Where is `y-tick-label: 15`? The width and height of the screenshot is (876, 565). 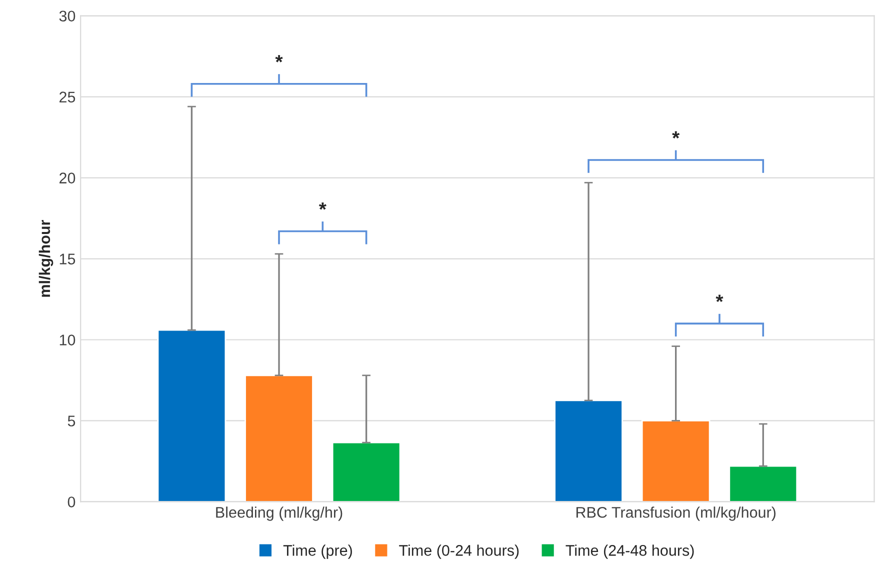 y-tick-label: 15 is located at coordinates (68, 259).